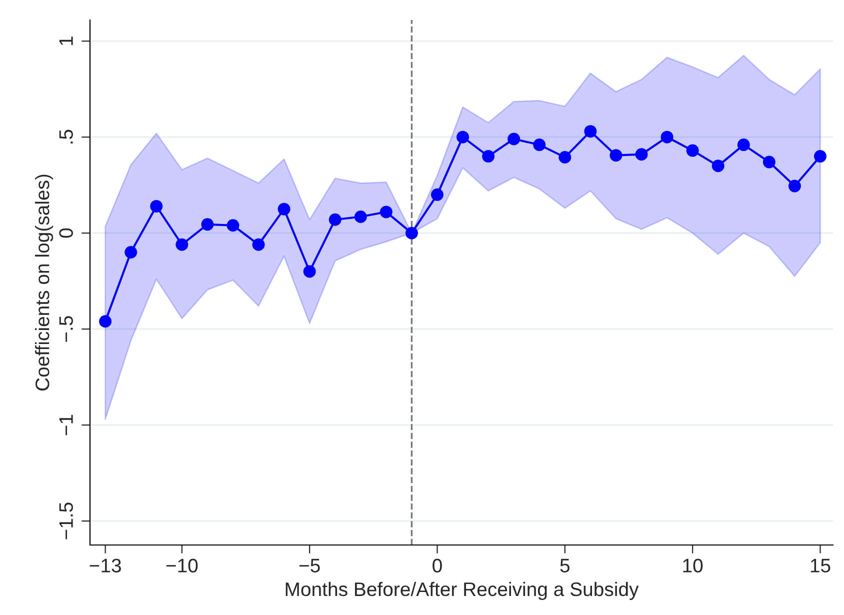  Describe the element at coordinates (66, 233) in the screenshot. I see `y-tick-label: 0` at that location.